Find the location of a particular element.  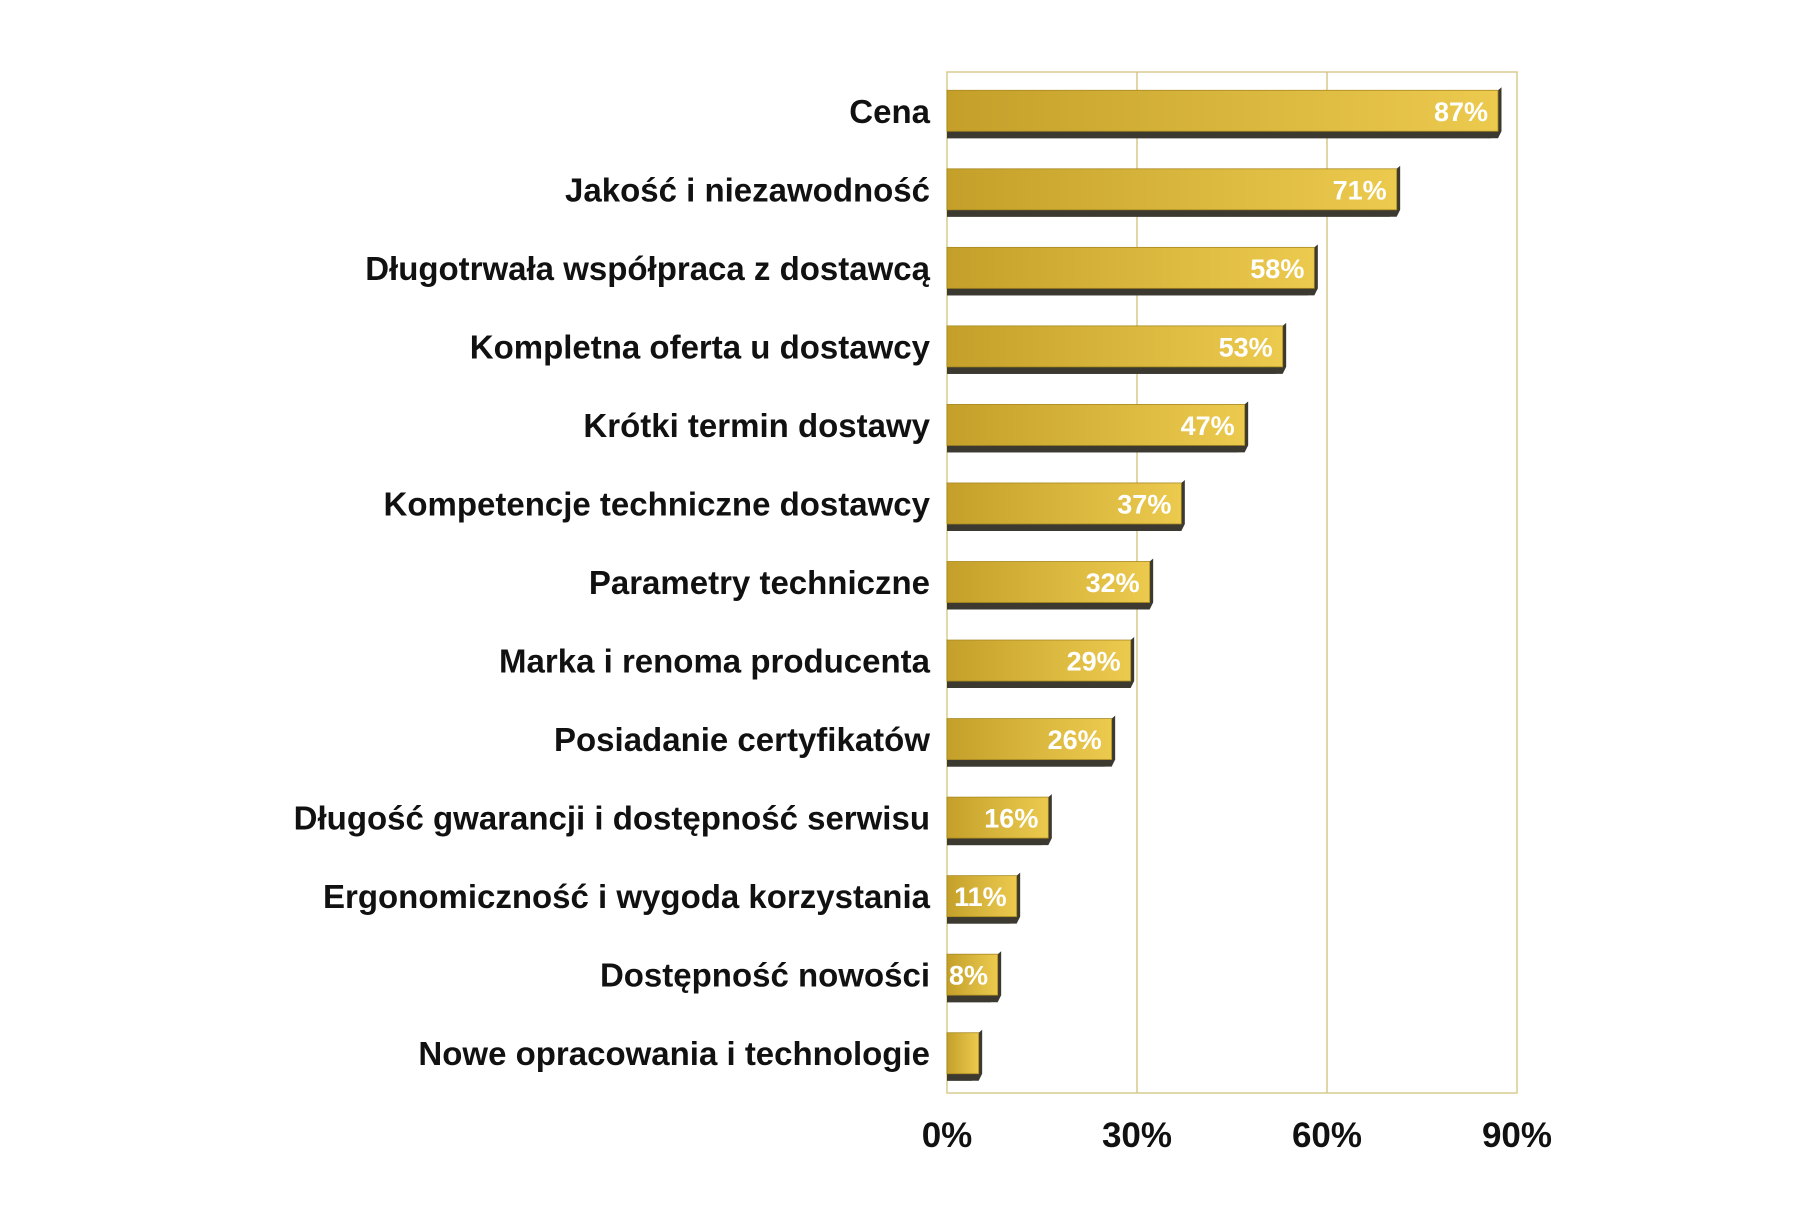

bar: 47% is located at coordinates (1097, 427).